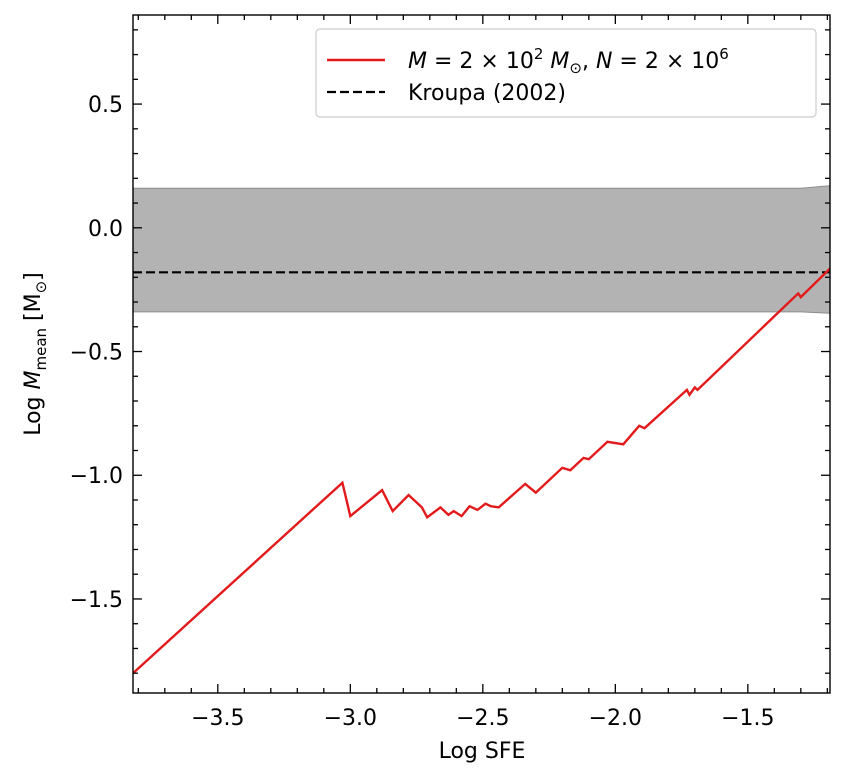 The height and width of the screenshot is (781, 845). I want to click on legend-label-model: M = 2 × 102 M⊙, N = 2 × 106, so click(568, 61).